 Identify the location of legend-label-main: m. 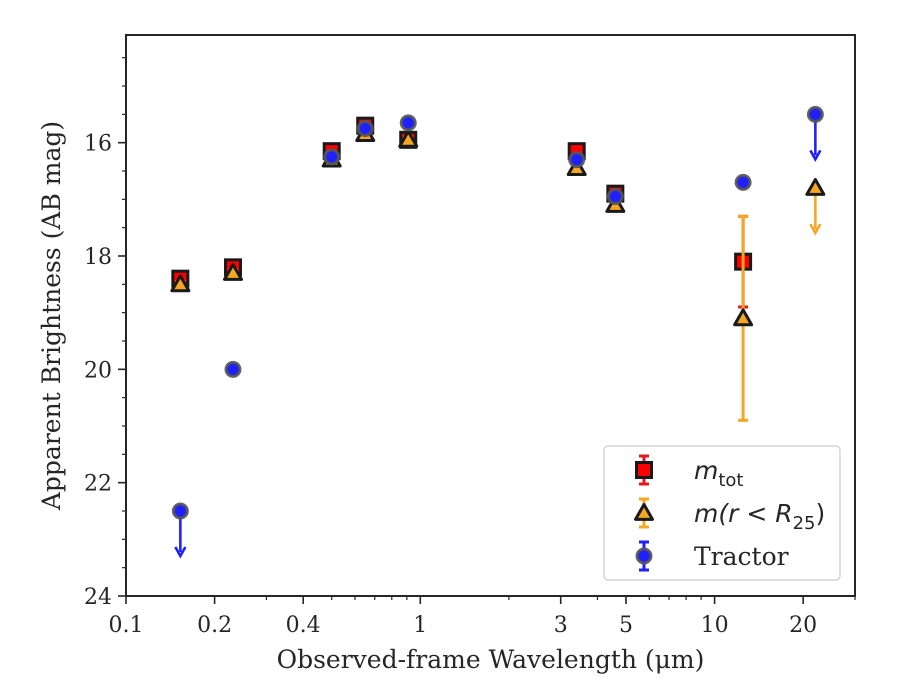
(706, 470).